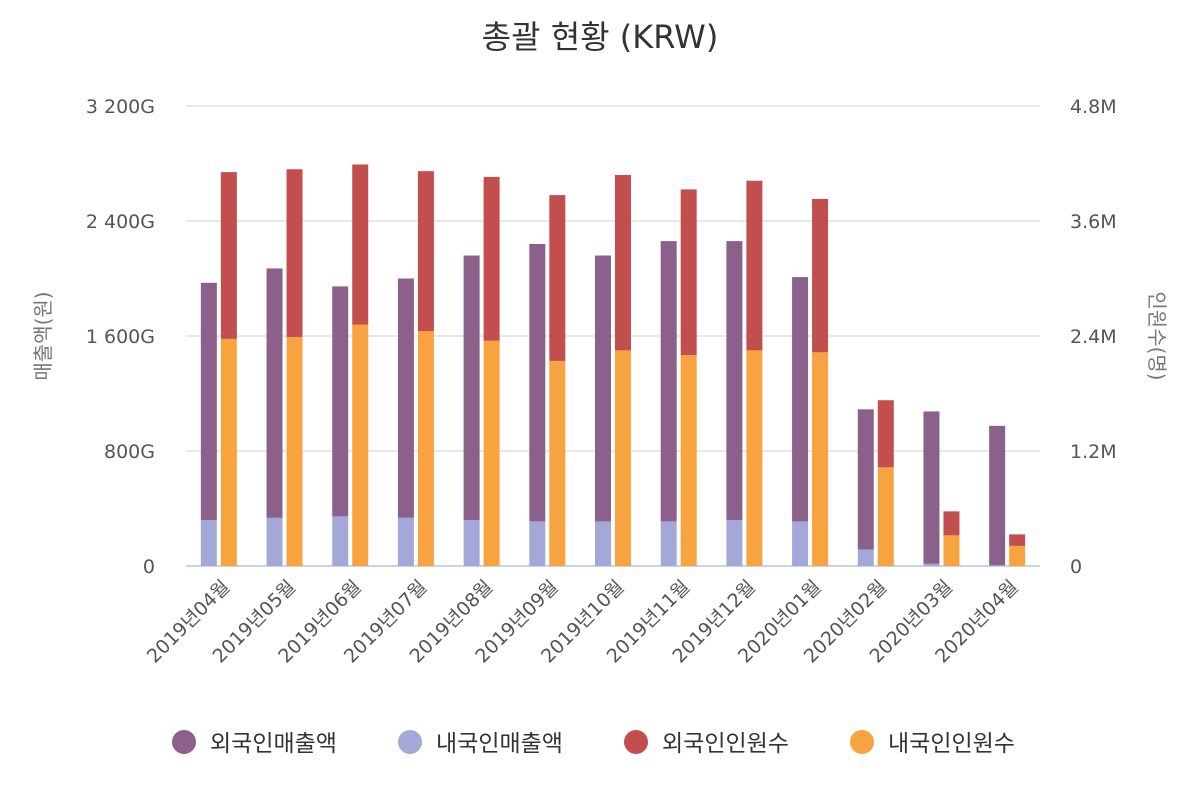 This screenshot has height=800, width=1200. What do you see at coordinates (1076, 567) in the screenshot?
I see `right-tick-label: 0` at bounding box center [1076, 567].